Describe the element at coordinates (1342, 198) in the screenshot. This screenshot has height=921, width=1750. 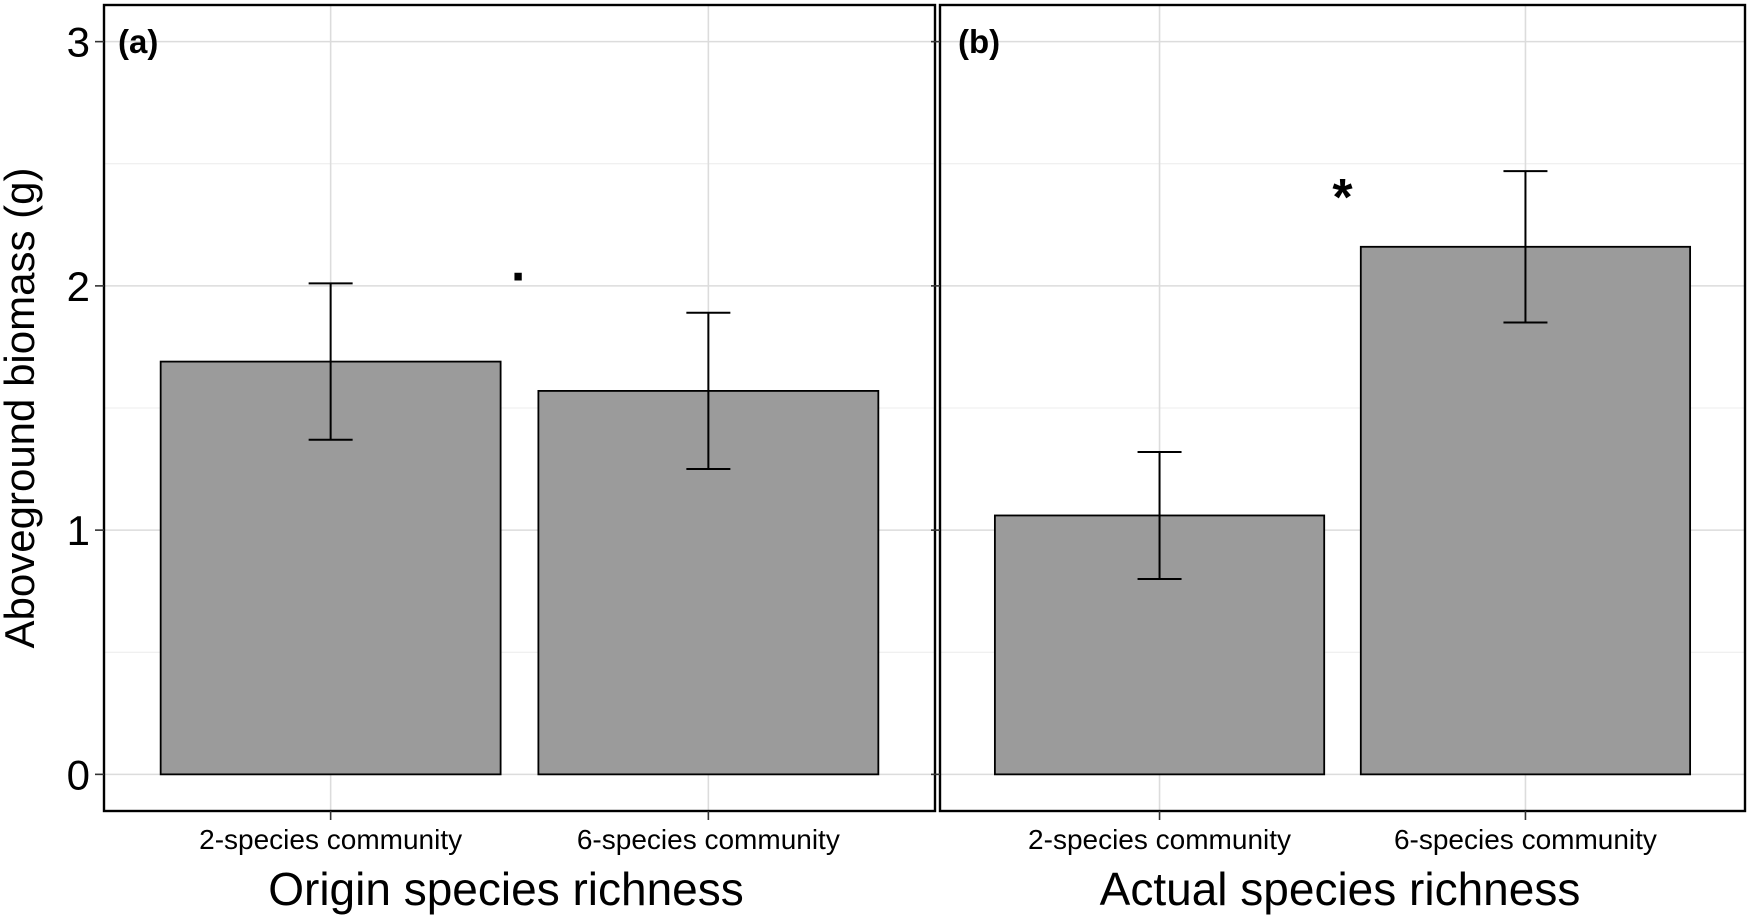
I see `panel-b-significance-mark: *` at that location.